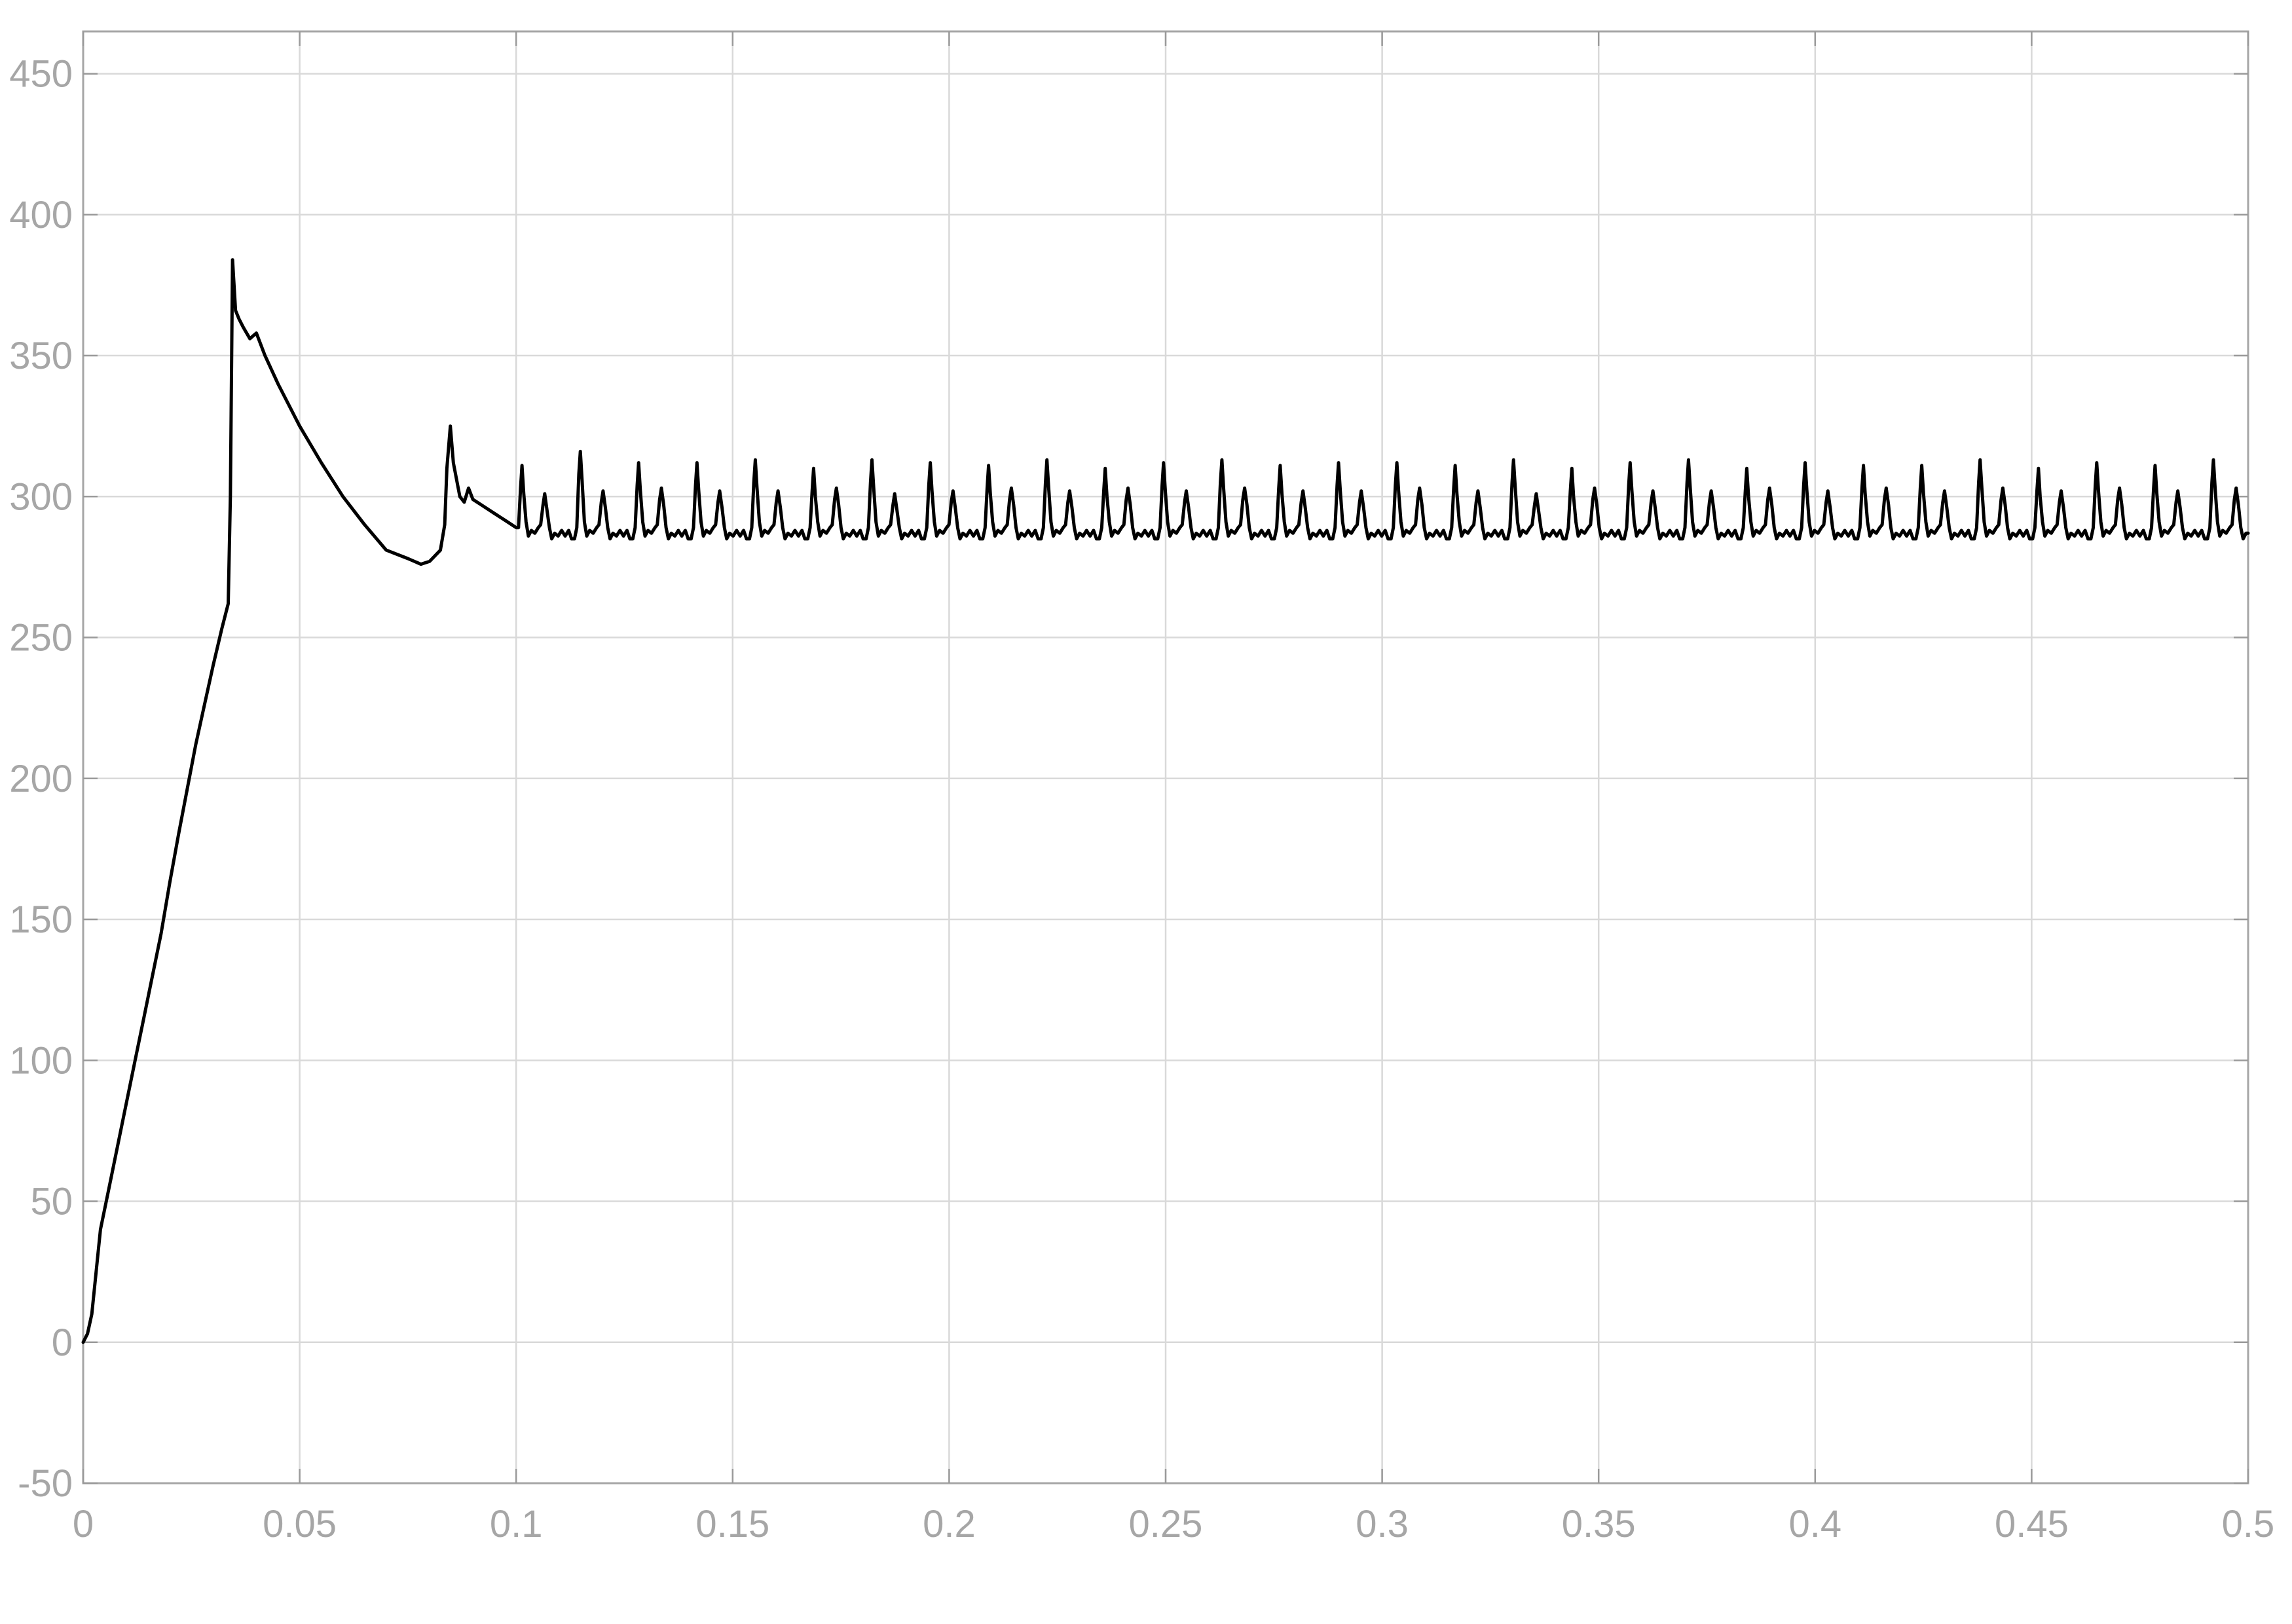 Image resolution: width=2292 pixels, height=1624 pixels. Describe the element at coordinates (300, 1524) in the screenshot. I see `x-tick-label: 0.05` at that location.